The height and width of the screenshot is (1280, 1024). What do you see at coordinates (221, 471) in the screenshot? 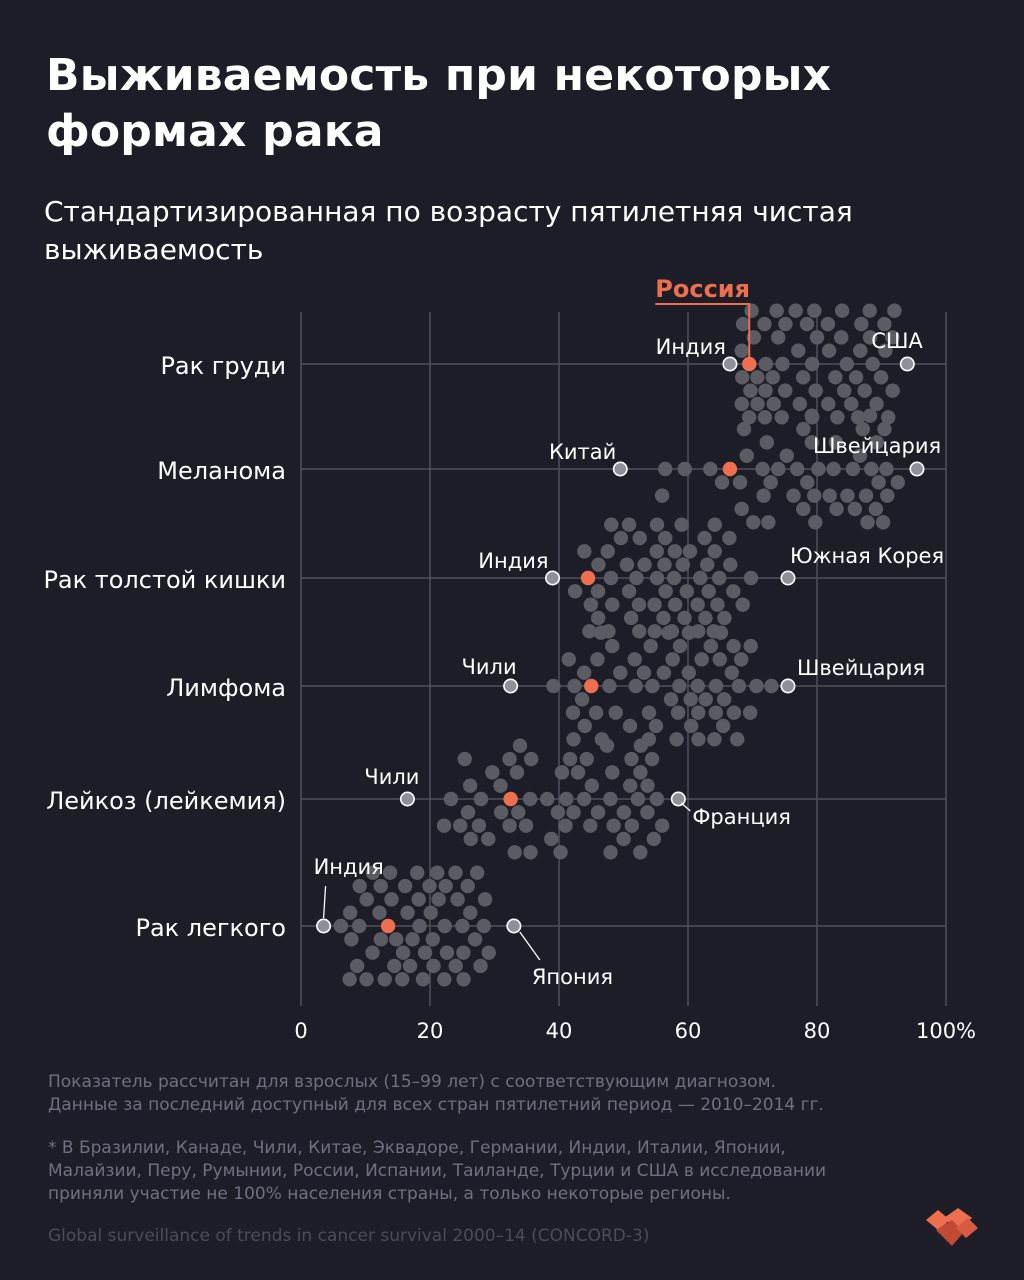
I see `category-label: Меланома` at bounding box center [221, 471].